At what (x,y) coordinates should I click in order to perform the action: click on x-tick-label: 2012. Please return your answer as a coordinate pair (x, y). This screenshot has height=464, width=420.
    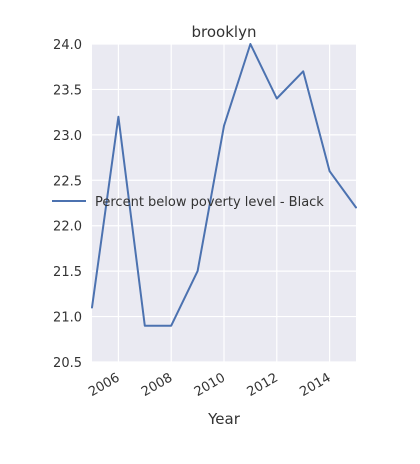
    Looking at the image, I should click on (263, 385).